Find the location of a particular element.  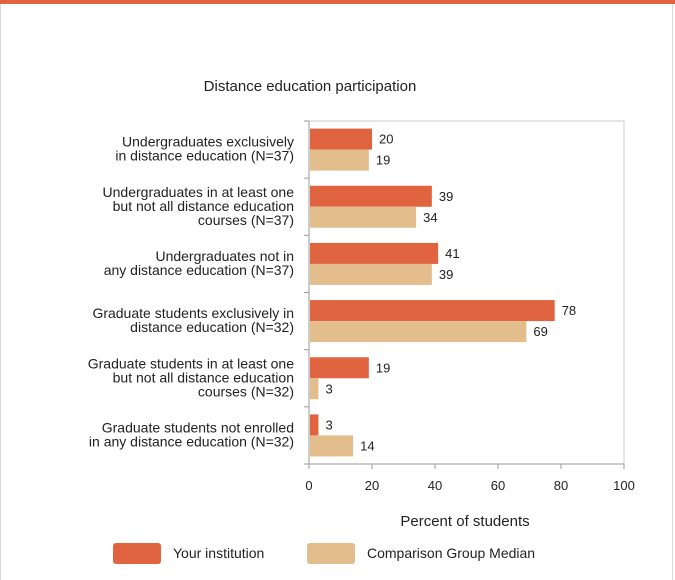

bar-value-label: 41 is located at coordinates (452, 253).